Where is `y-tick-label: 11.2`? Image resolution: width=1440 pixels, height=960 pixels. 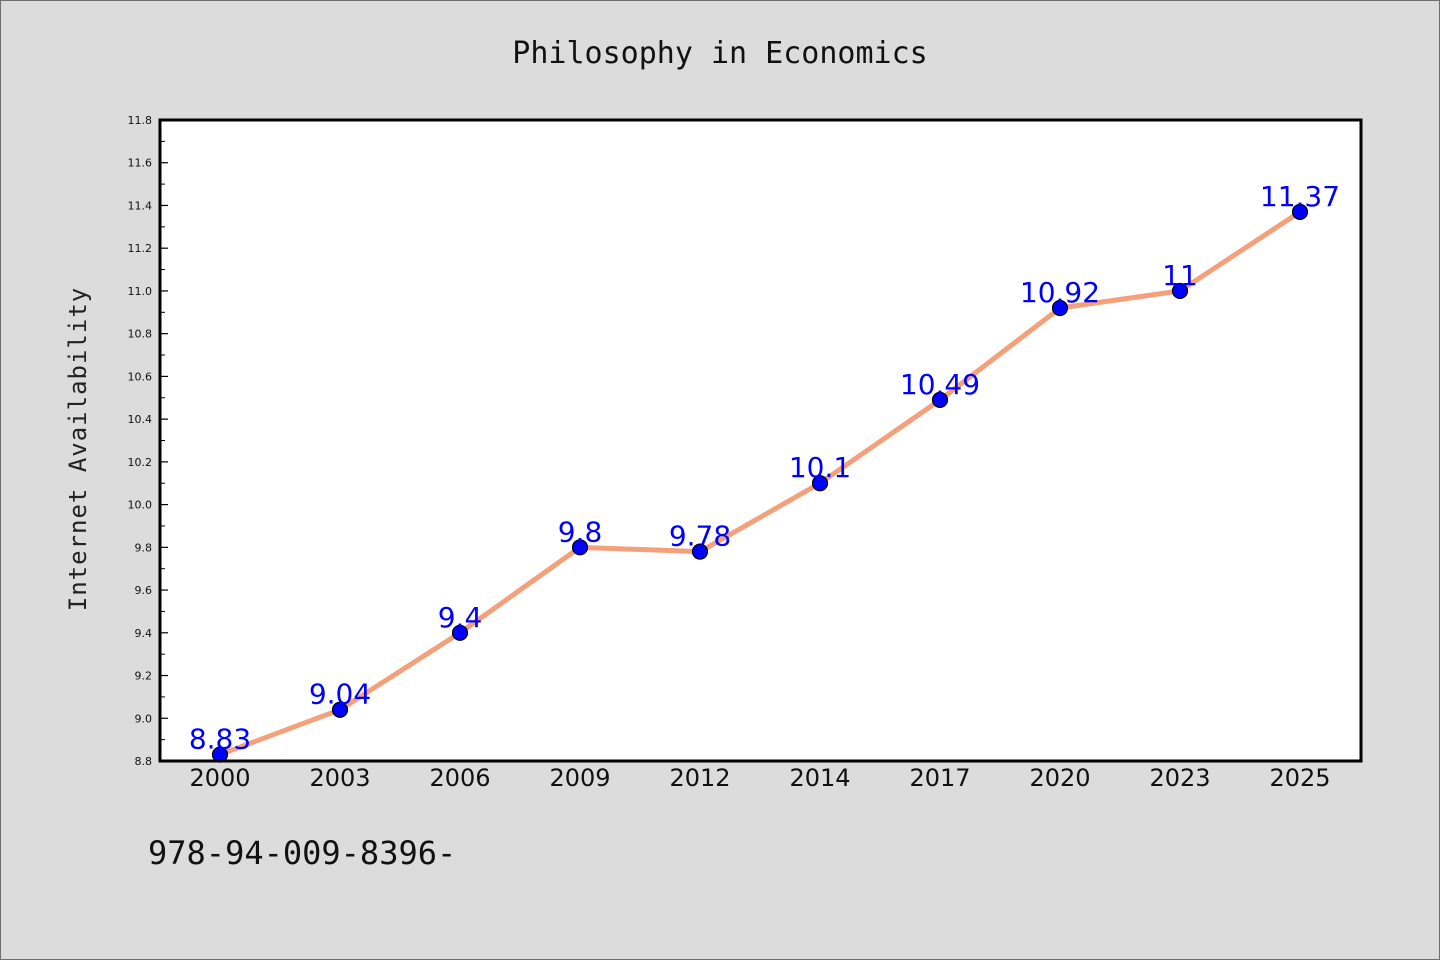 y-tick-label: 11.2 is located at coordinates (140, 248).